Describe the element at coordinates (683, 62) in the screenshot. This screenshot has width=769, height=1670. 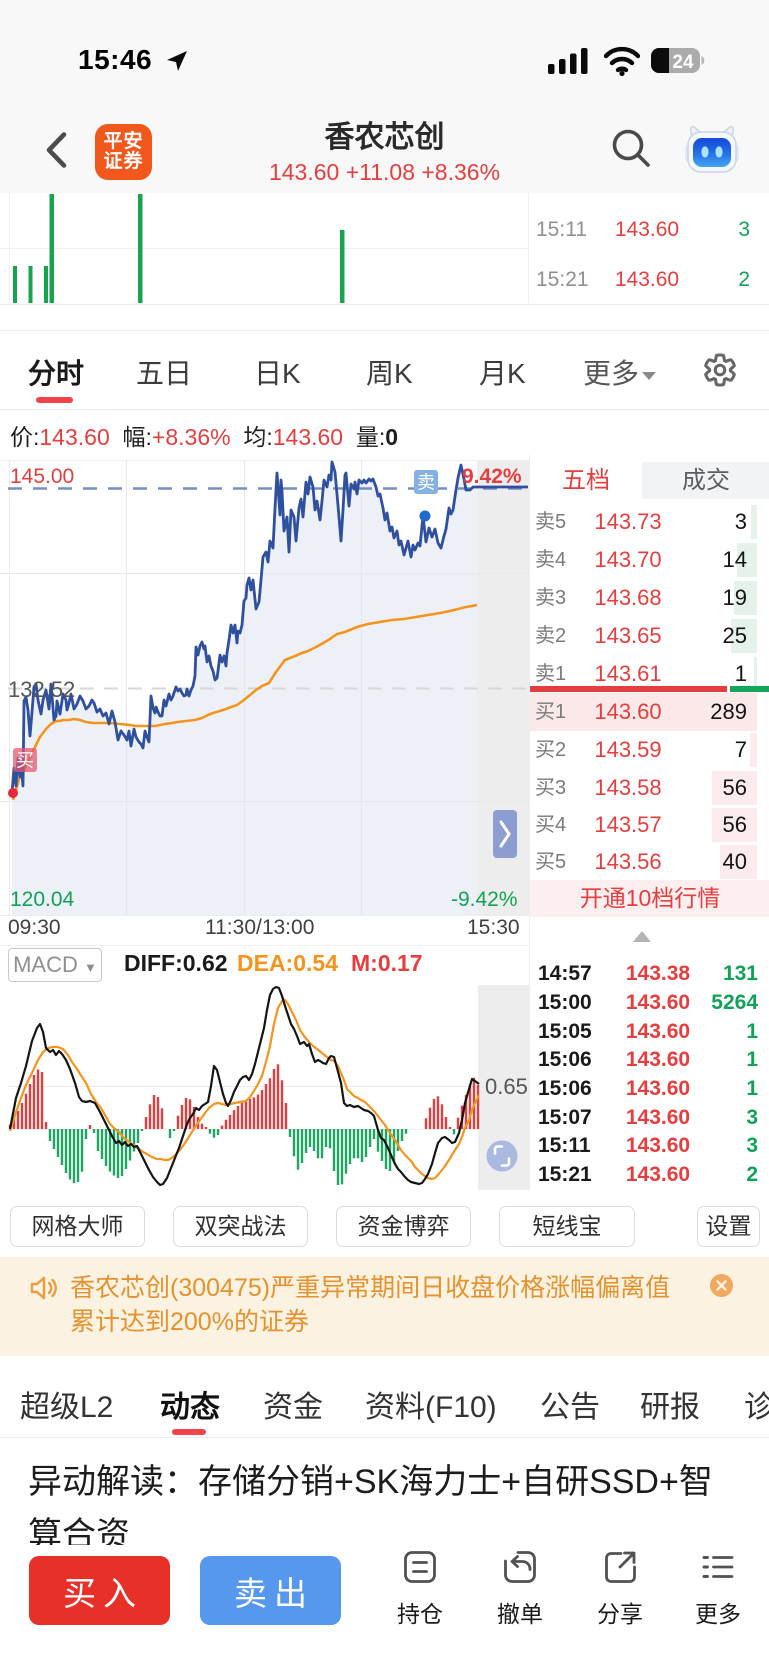
I see `svg-text: 24` at that location.